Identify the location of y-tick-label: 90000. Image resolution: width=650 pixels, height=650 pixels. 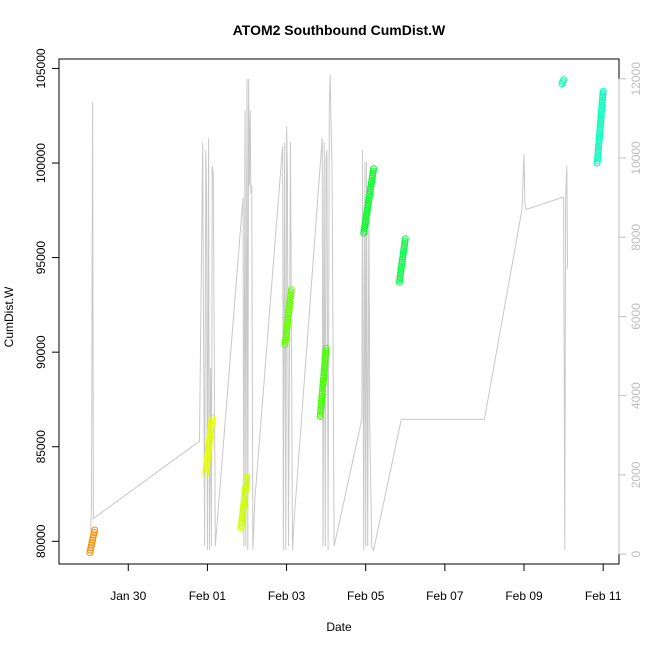
(41, 352).